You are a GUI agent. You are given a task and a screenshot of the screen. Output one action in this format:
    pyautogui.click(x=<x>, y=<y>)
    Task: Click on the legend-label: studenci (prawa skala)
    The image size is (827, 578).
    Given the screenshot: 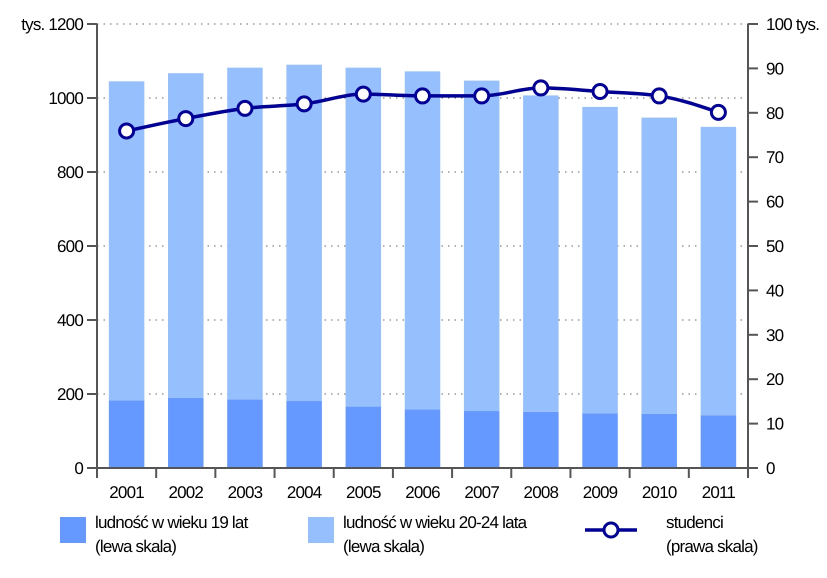 What is the action you would take?
    pyautogui.click(x=712, y=534)
    